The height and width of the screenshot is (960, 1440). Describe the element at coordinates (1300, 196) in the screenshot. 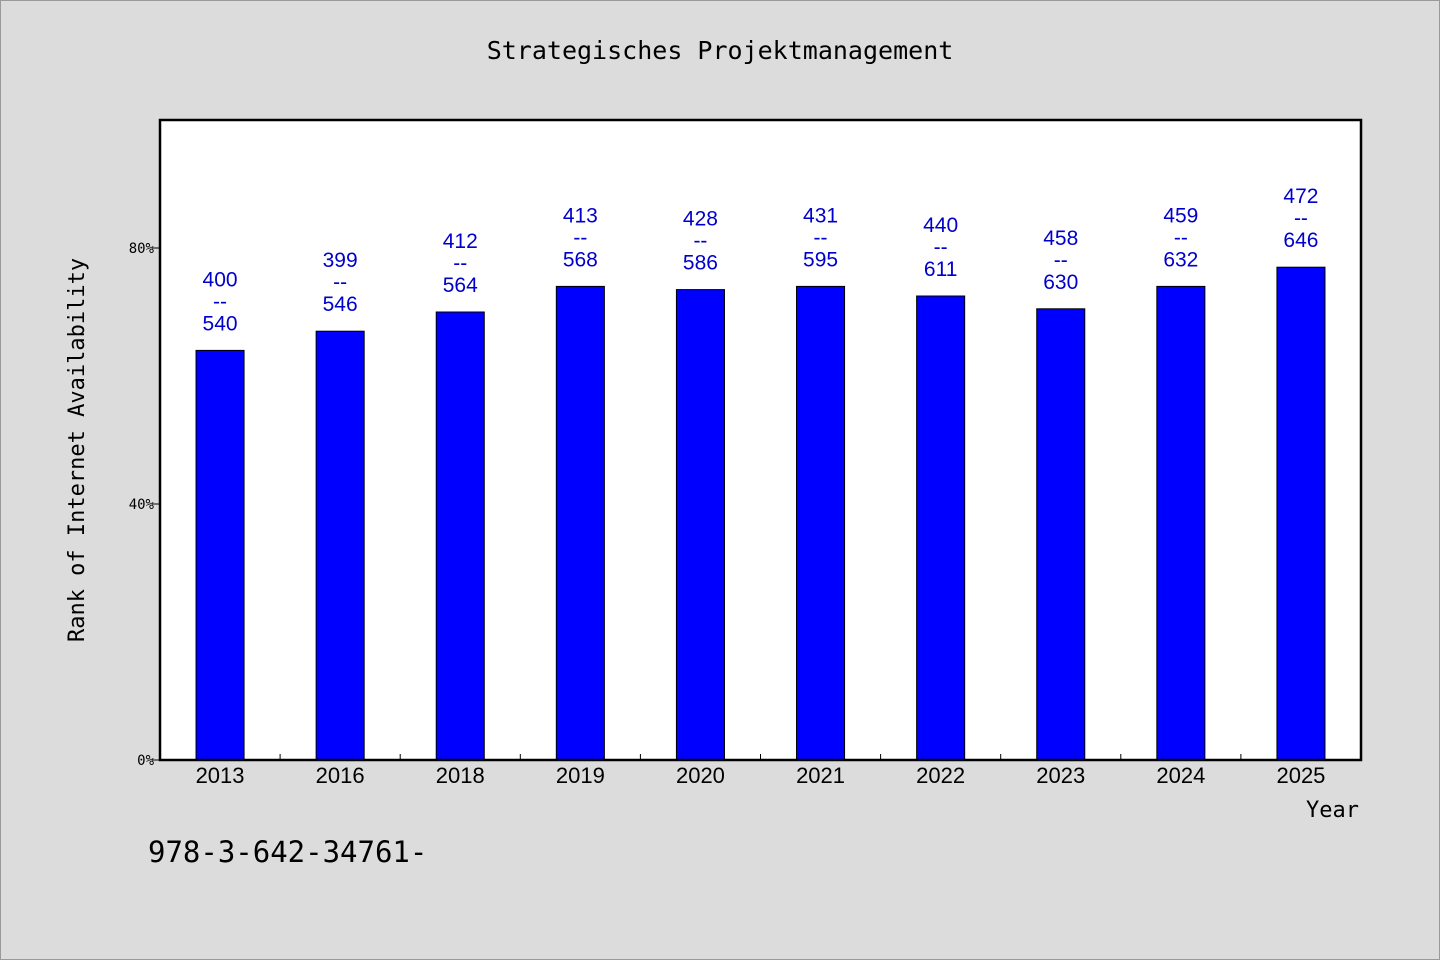

I see `data-label: 472` at that location.